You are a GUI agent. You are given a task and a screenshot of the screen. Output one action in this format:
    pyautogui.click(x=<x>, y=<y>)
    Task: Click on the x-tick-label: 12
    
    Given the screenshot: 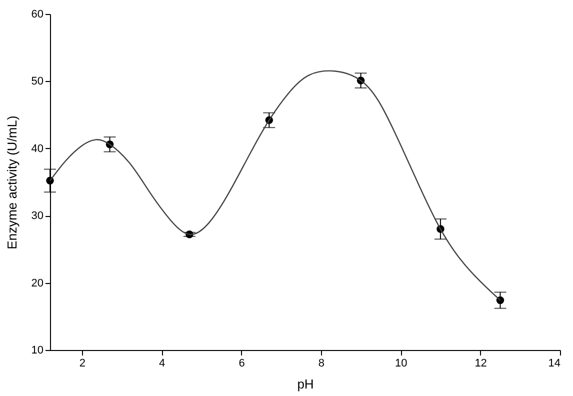 What is the action you would take?
    pyautogui.click(x=480, y=364)
    